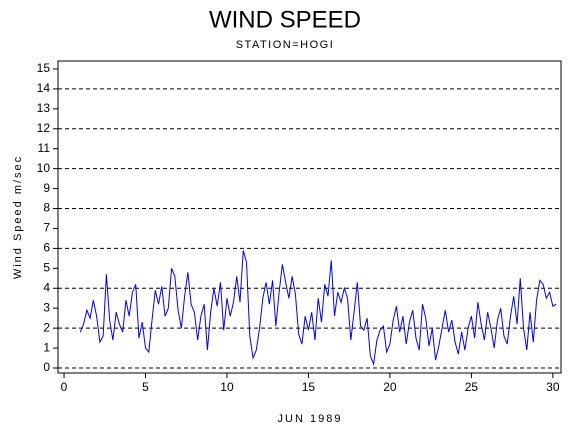 This screenshot has height=430, width=570. What do you see at coordinates (18, 217) in the screenshot?
I see `y-axis-label: Wind Speed m/sec` at bounding box center [18, 217].